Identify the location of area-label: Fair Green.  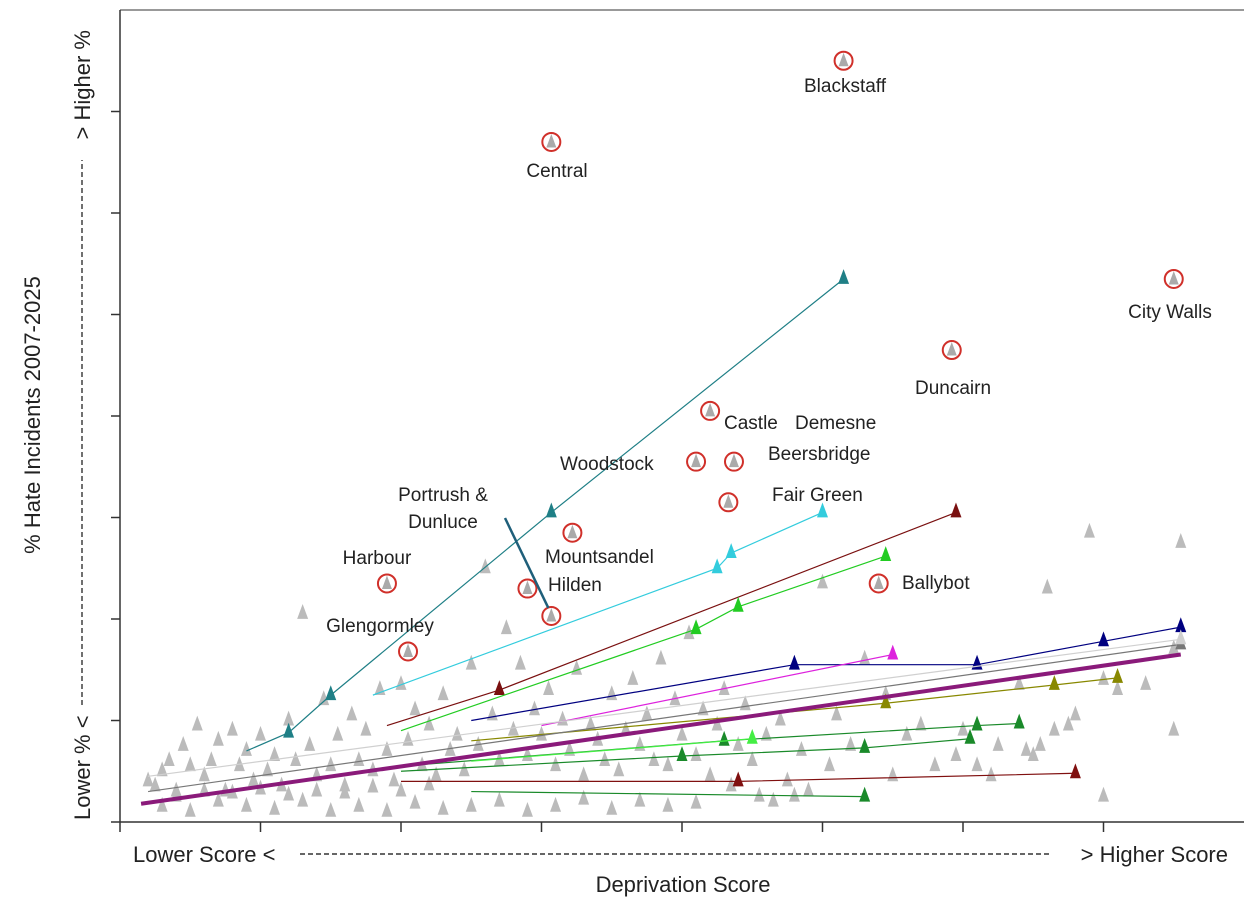
(817, 495).